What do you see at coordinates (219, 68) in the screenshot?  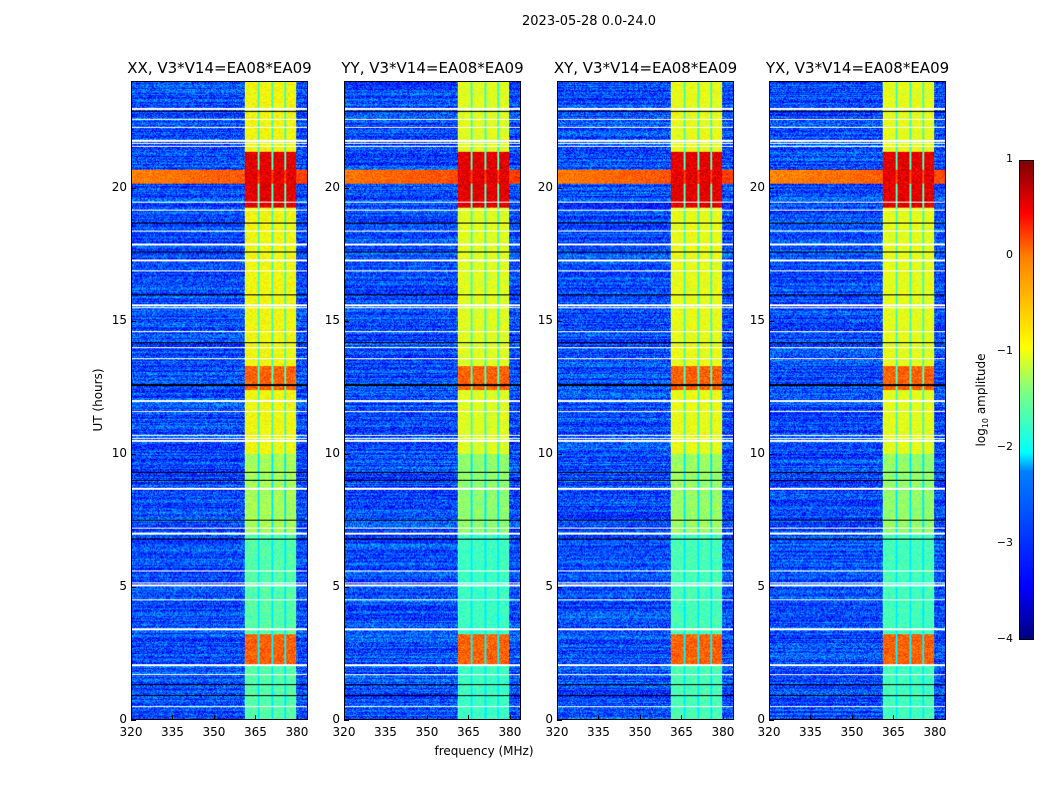 I see `panel-title: XX, V3*V14=EA08*EA09` at bounding box center [219, 68].